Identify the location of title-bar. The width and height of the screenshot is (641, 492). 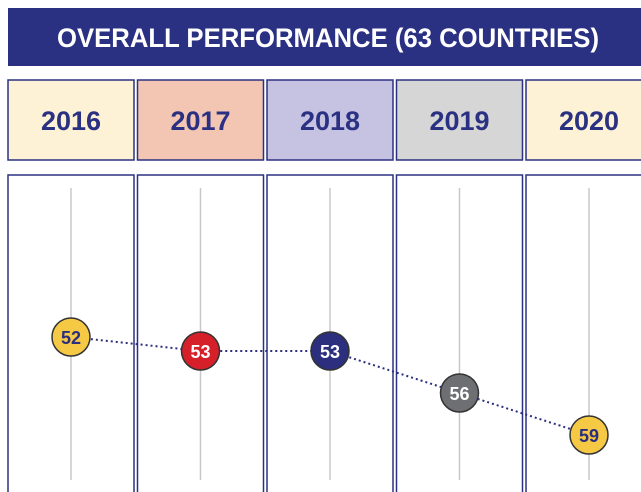
(324, 37).